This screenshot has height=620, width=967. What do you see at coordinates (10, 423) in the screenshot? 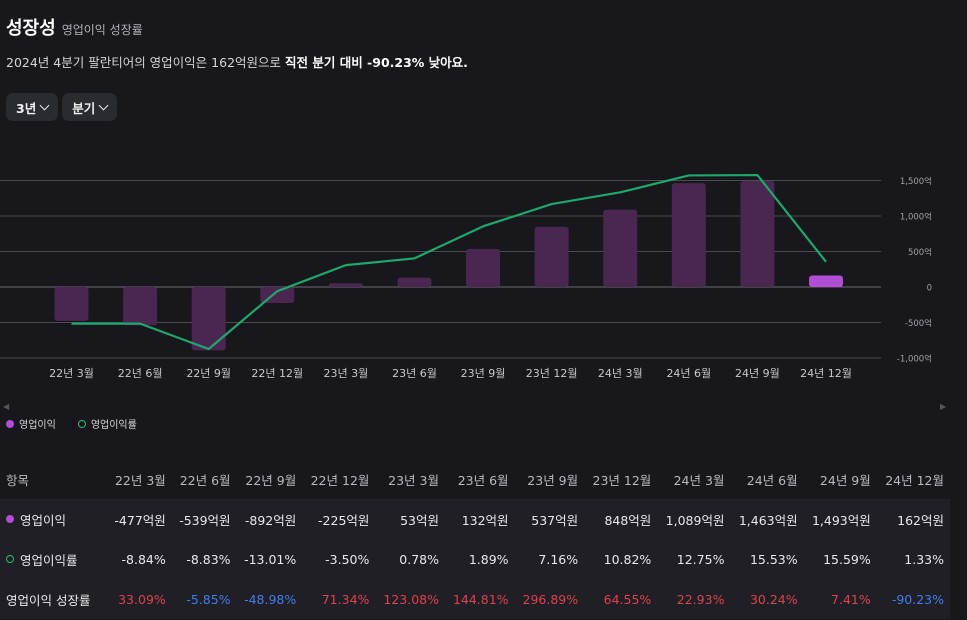
I see `legend-profit-marker` at bounding box center [10, 423].